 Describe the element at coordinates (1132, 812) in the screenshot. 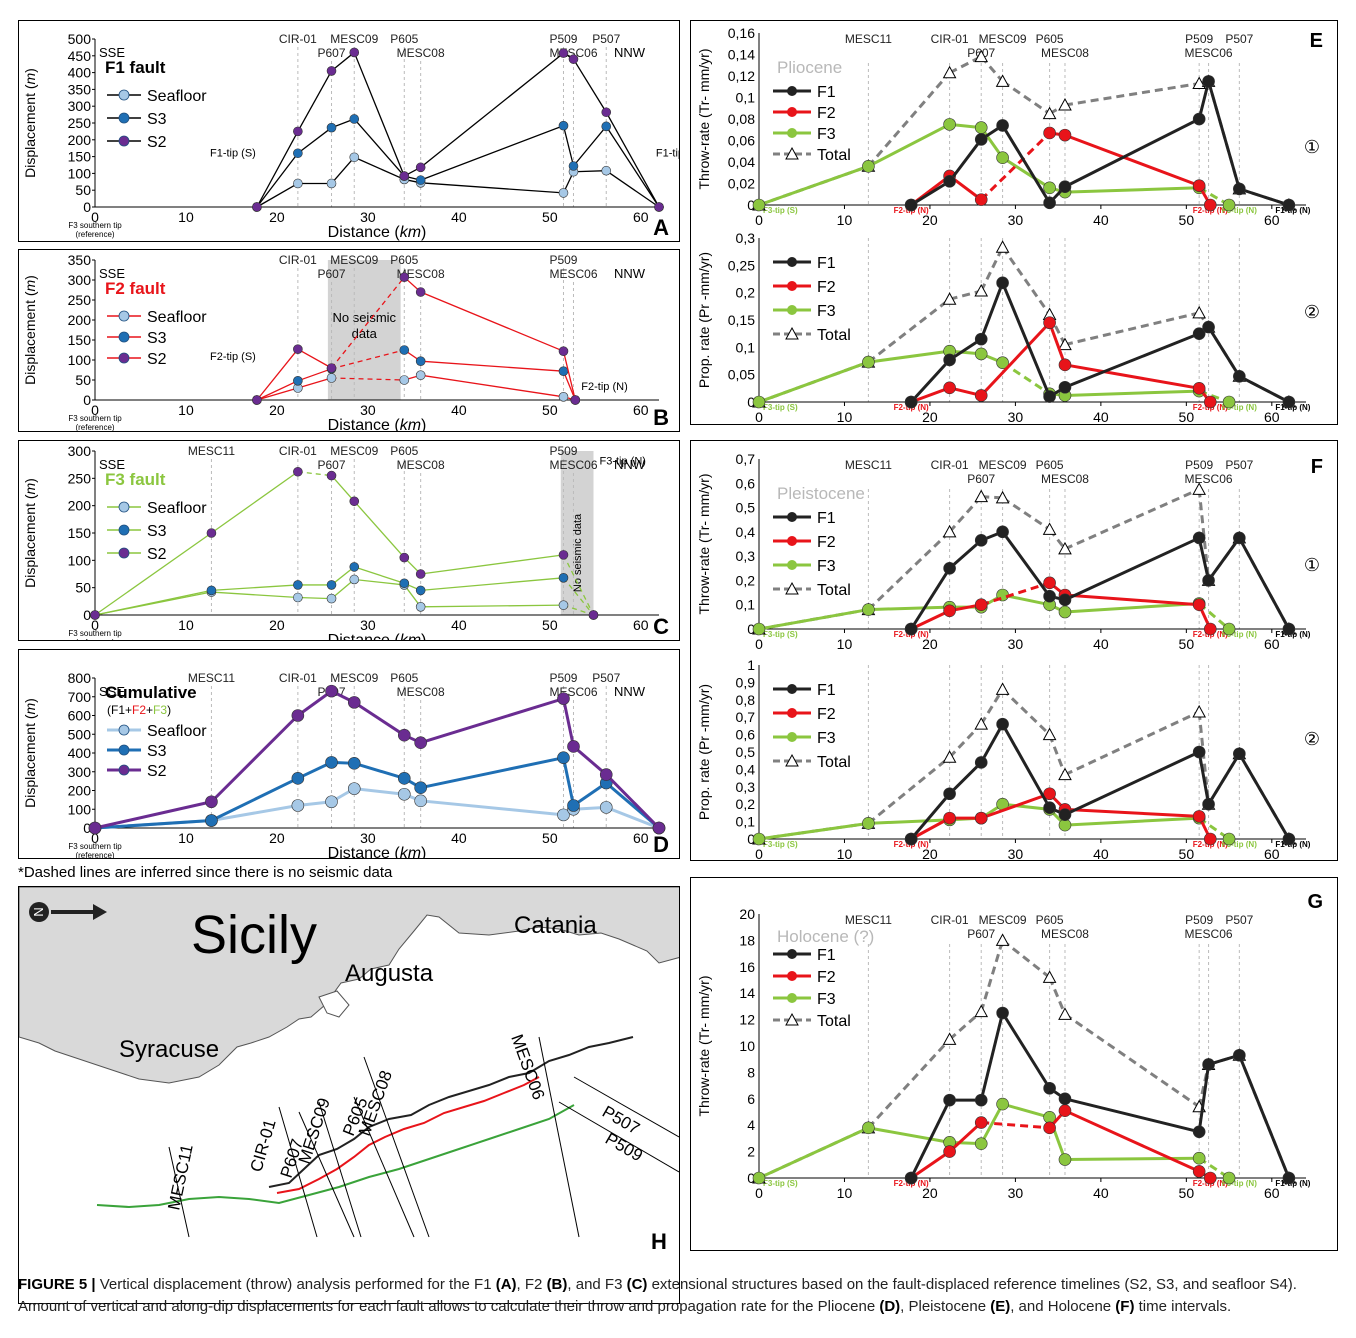

I see `series-segment-f2` at that location.